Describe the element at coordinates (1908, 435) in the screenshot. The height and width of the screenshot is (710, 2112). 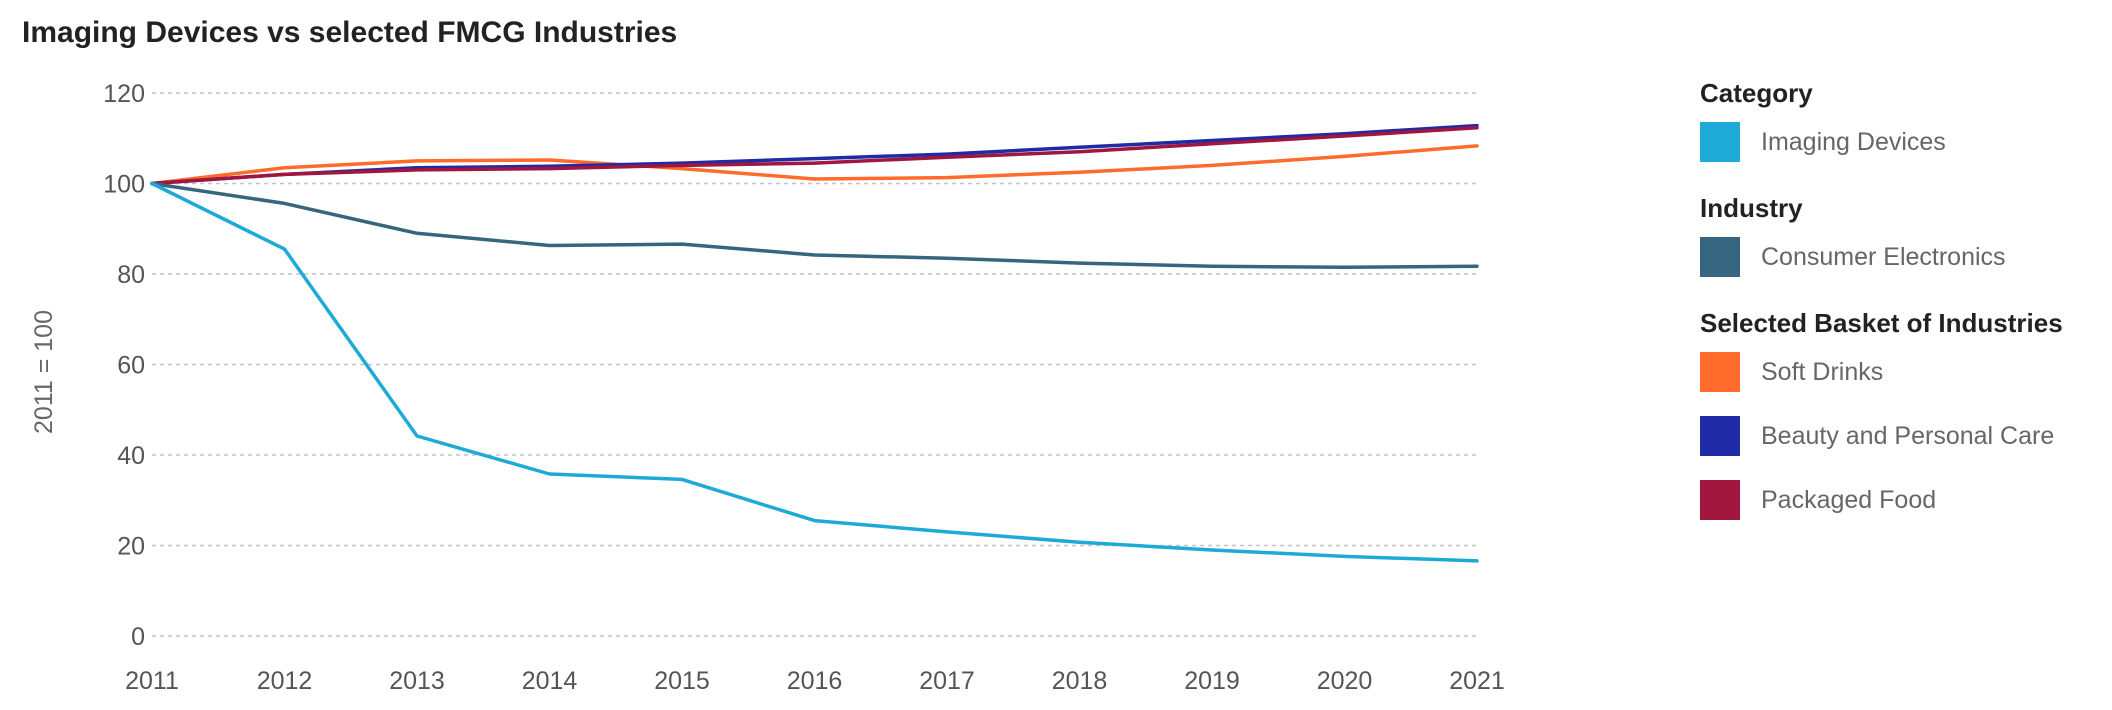
I see `legend-label: Beauty and Personal Care` at that location.